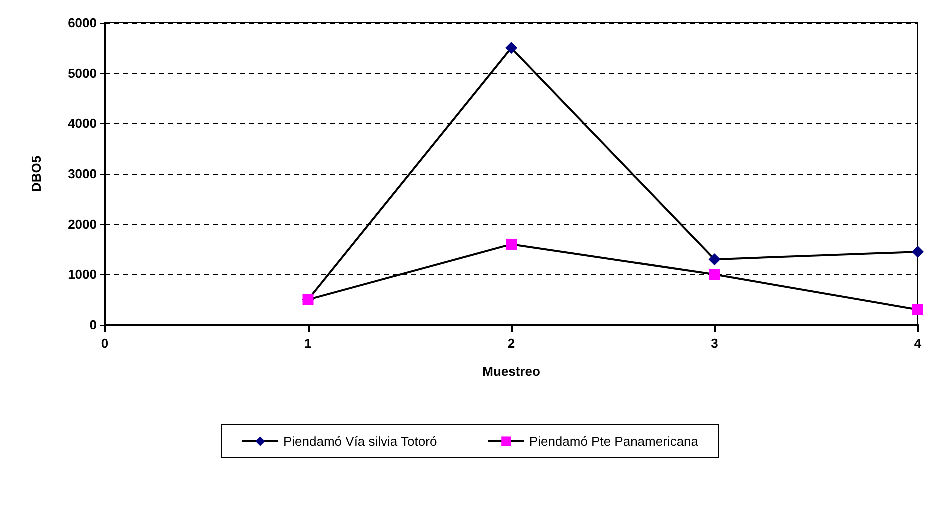  Describe the element at coordinates (511, 371) in the screenshot. I see `x-axis-title: Muestreo` at that location.